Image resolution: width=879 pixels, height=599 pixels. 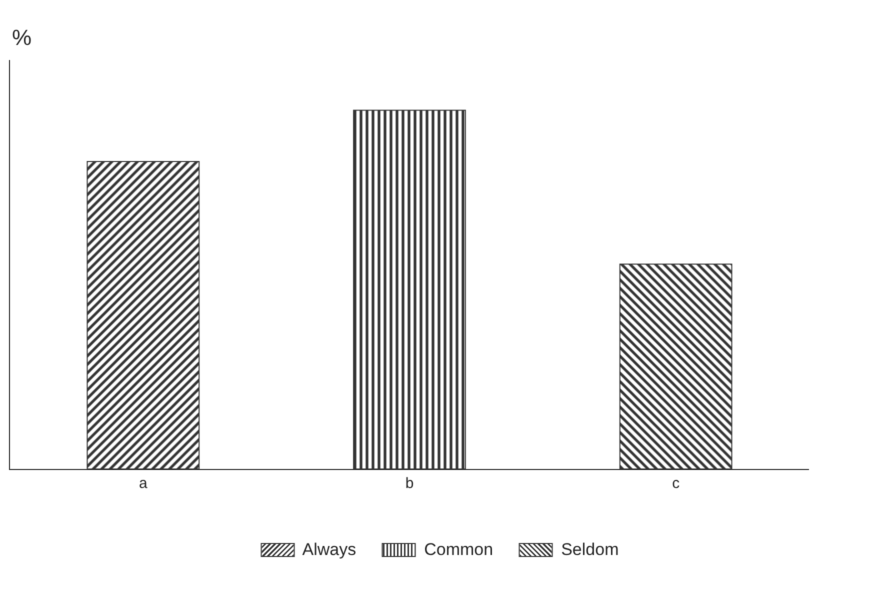 What do you see at coordinates (143, 483) in the screenshot?
I see `x-tick-label: a` at bounding box center [143, 483].